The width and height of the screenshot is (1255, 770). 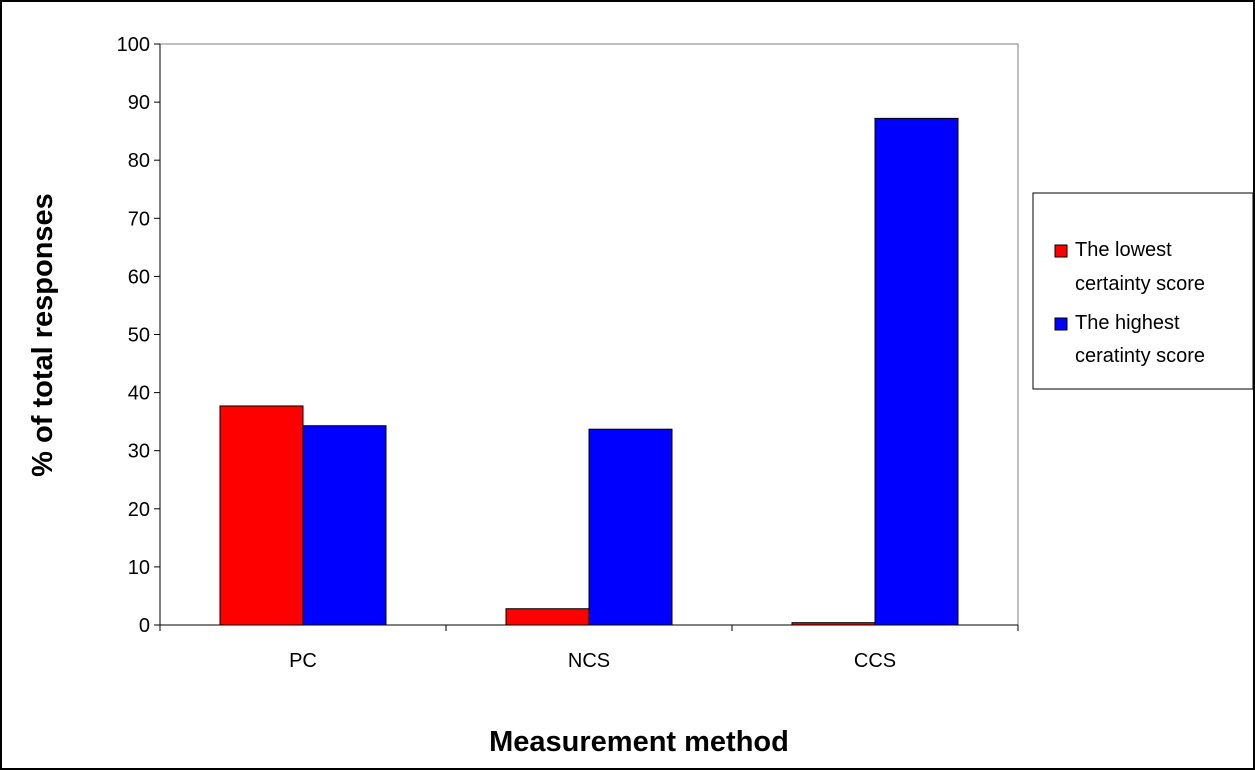 I want to click on legend-box, so click(x=1143, y=291).